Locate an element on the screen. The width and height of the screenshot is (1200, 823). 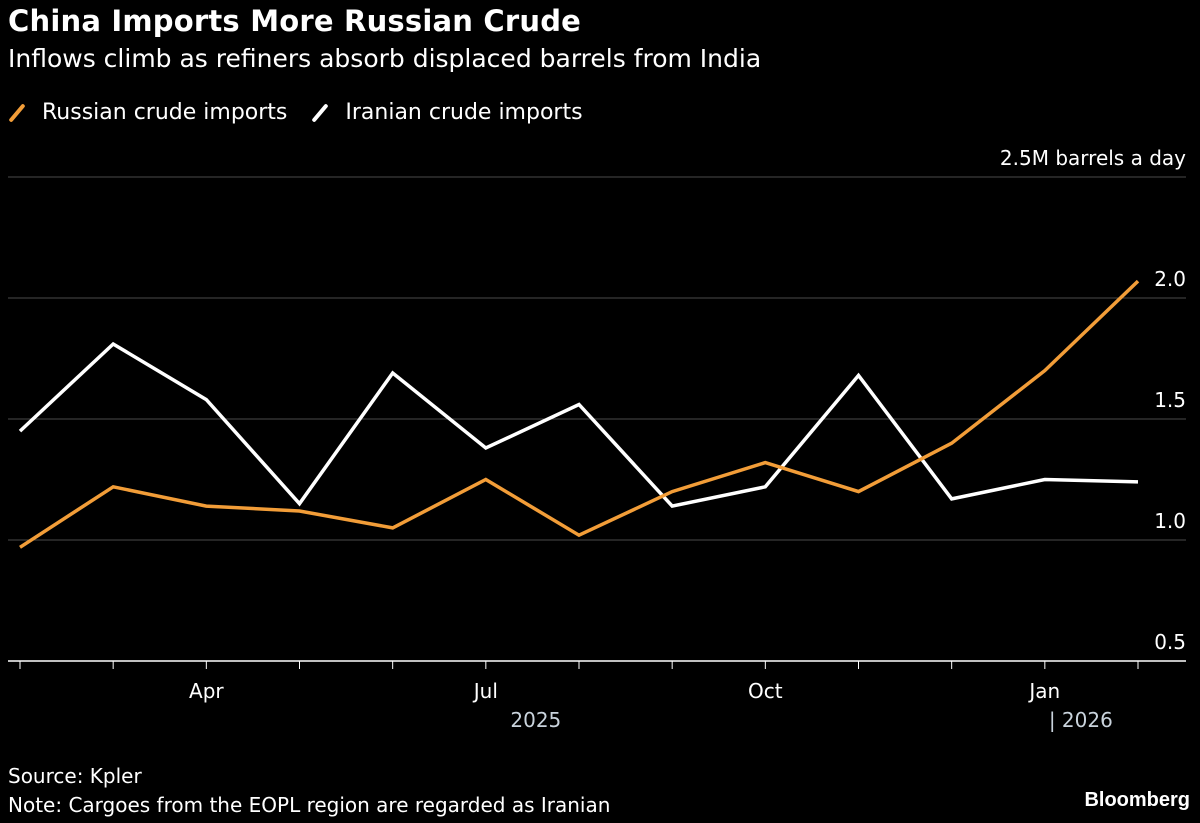
legend-label-russian: Russian crude imports is located at coordinates (165, 112).